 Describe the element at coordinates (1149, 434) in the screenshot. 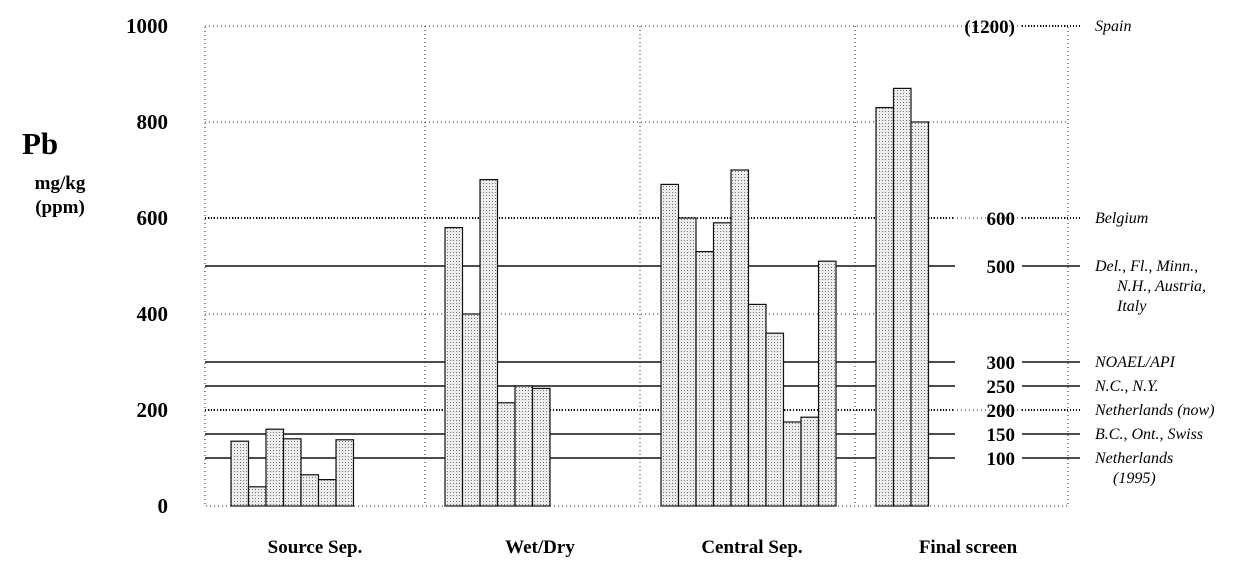

I see `jurisdiction-label: B.C., Ont., Swiss` at that location.